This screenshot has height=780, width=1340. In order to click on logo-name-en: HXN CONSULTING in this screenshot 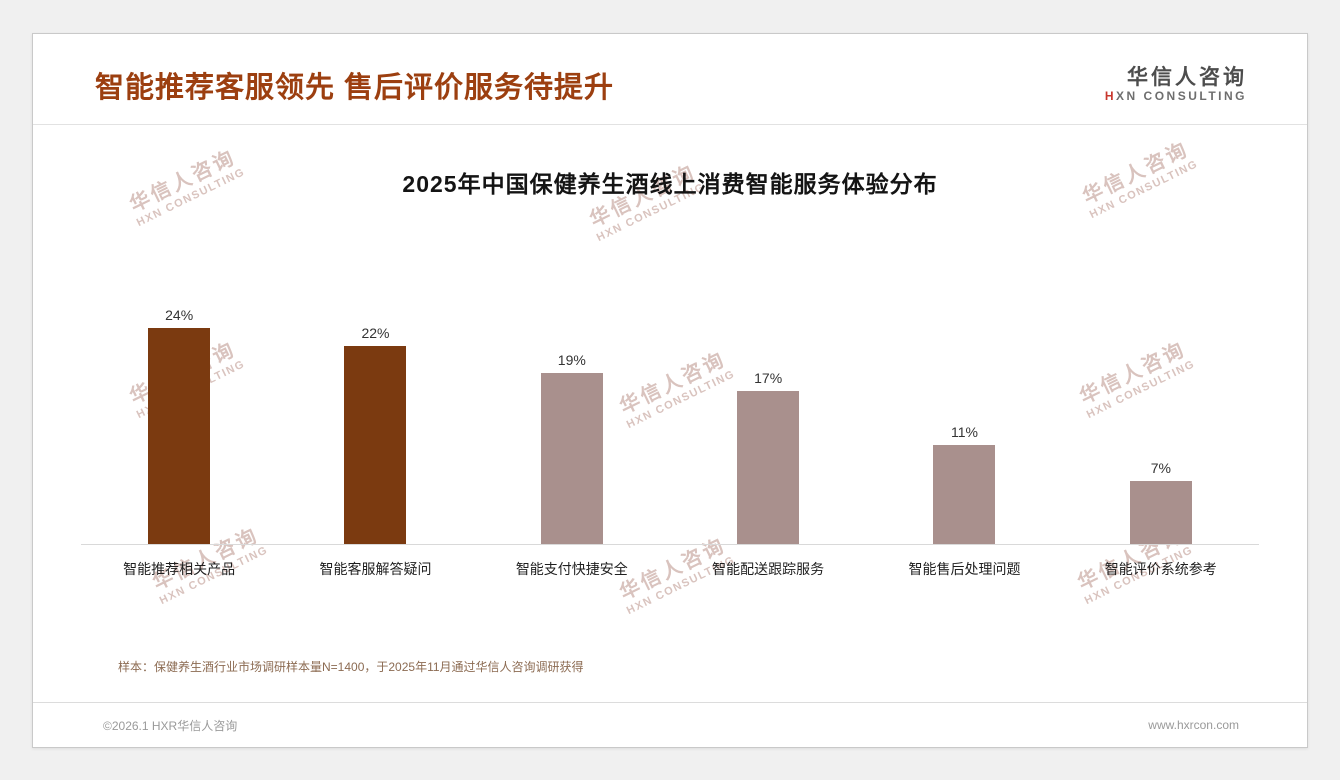, I will do `click(1175, 96)`.